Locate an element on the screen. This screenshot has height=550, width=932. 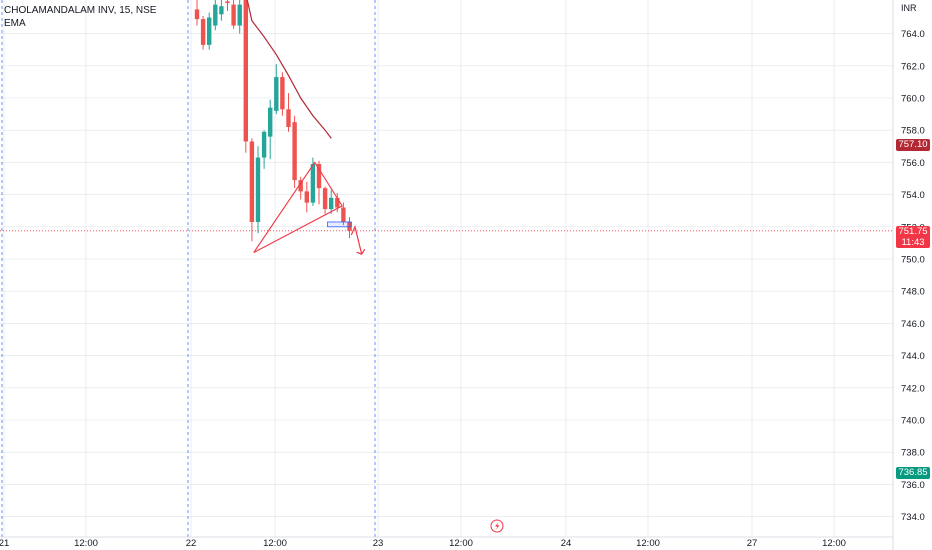
y-tick-label: 740.0 is located at coordinates (913, 421).